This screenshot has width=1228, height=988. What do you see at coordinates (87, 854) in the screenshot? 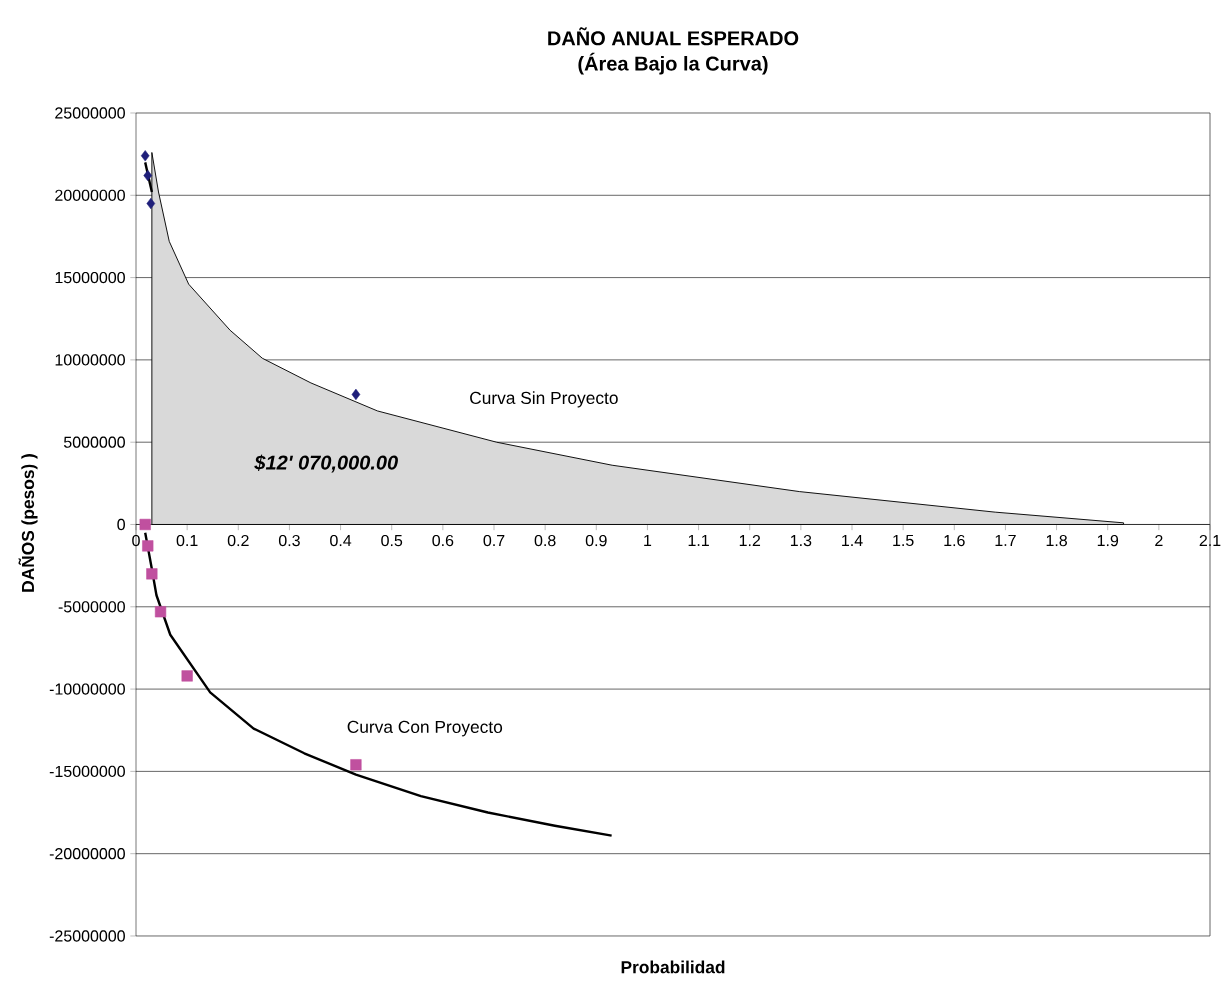
I see `y-tick-label: -20000000` at bounding box center [87, 854].